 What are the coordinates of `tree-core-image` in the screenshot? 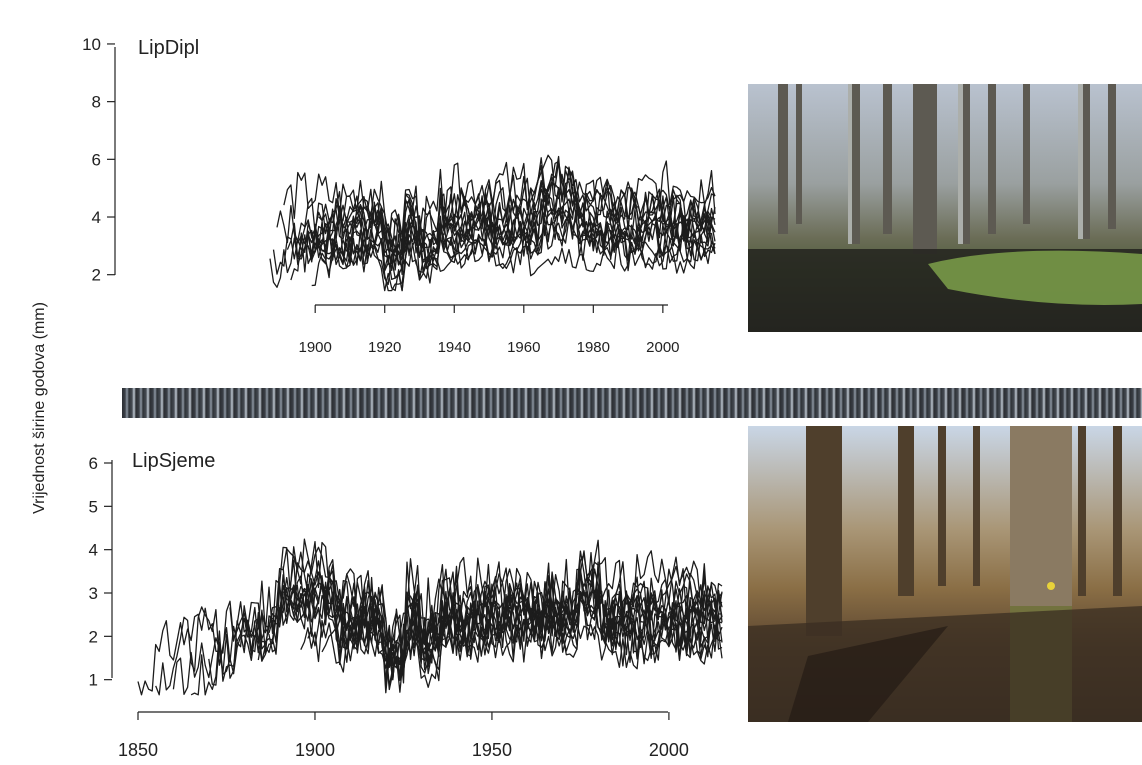 It's located at (632, 403).